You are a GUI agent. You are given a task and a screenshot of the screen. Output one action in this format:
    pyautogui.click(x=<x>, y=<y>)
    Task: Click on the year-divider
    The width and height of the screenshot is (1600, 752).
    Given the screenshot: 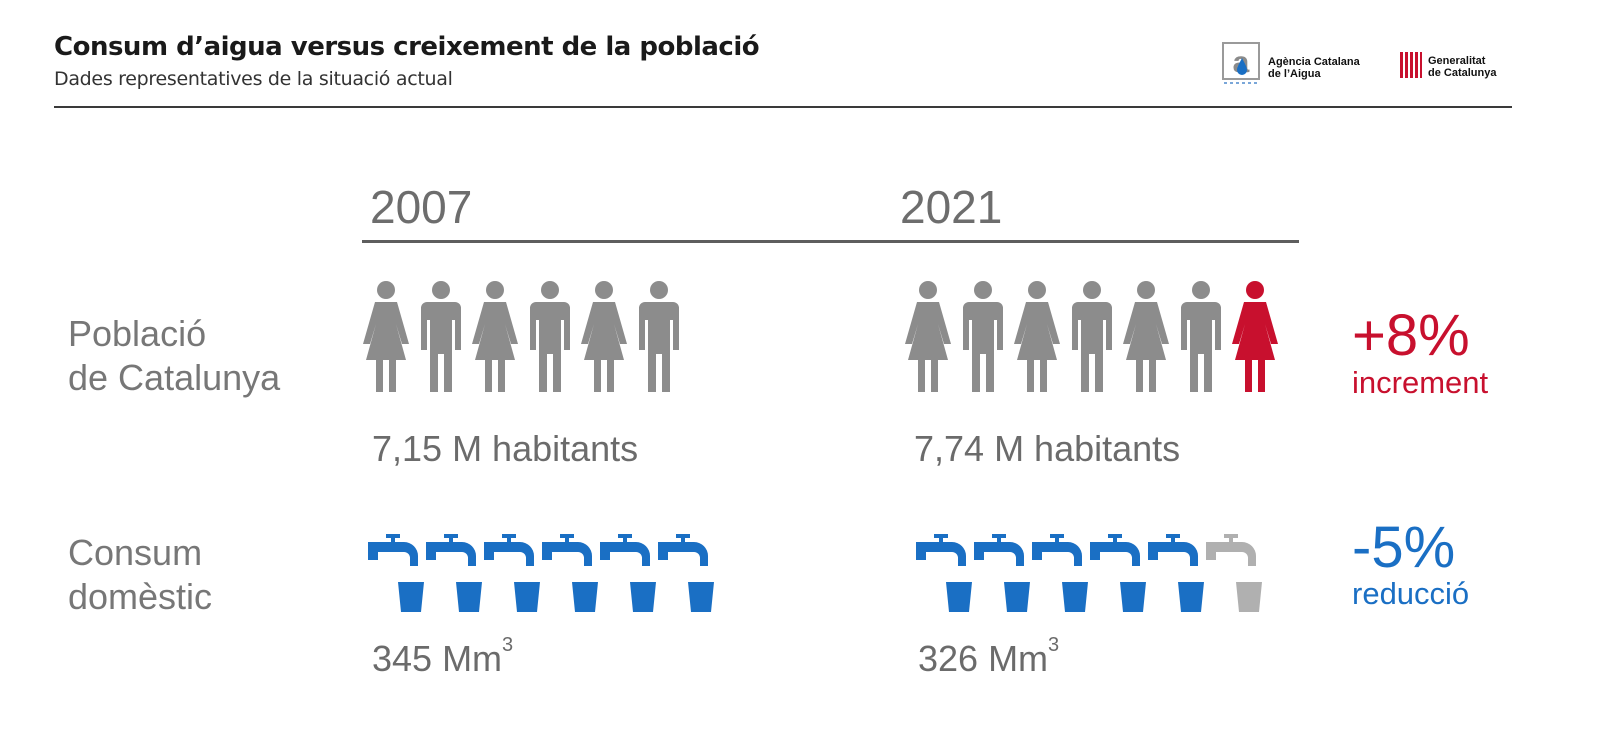 What is the action you would take?
    pyautogui.click(x=830, y=241)
    